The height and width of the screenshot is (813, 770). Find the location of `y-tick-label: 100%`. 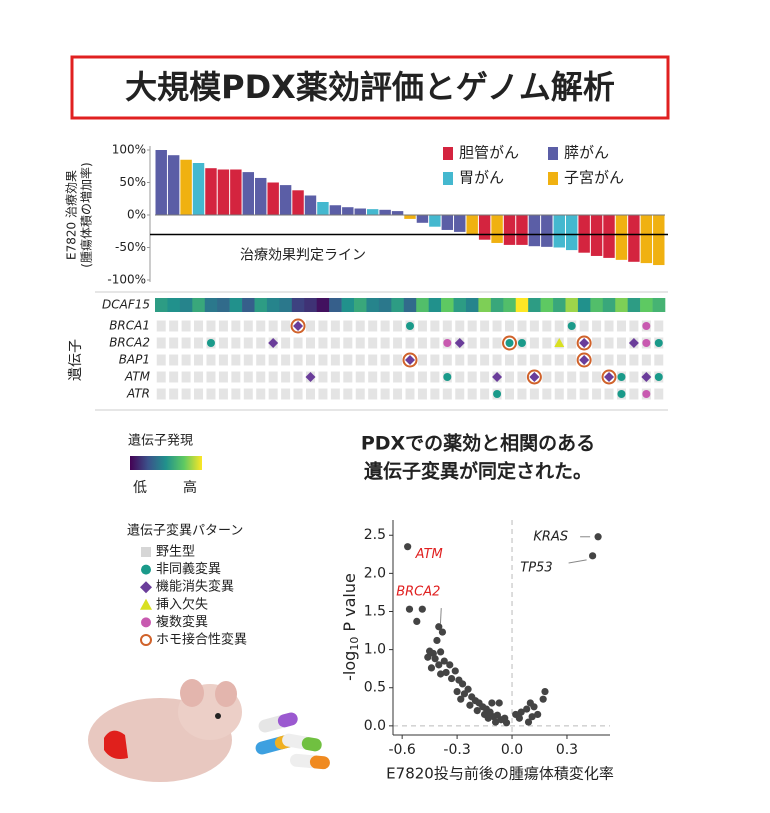

y-tick-label: 100% is located at coordinates (129, 150).